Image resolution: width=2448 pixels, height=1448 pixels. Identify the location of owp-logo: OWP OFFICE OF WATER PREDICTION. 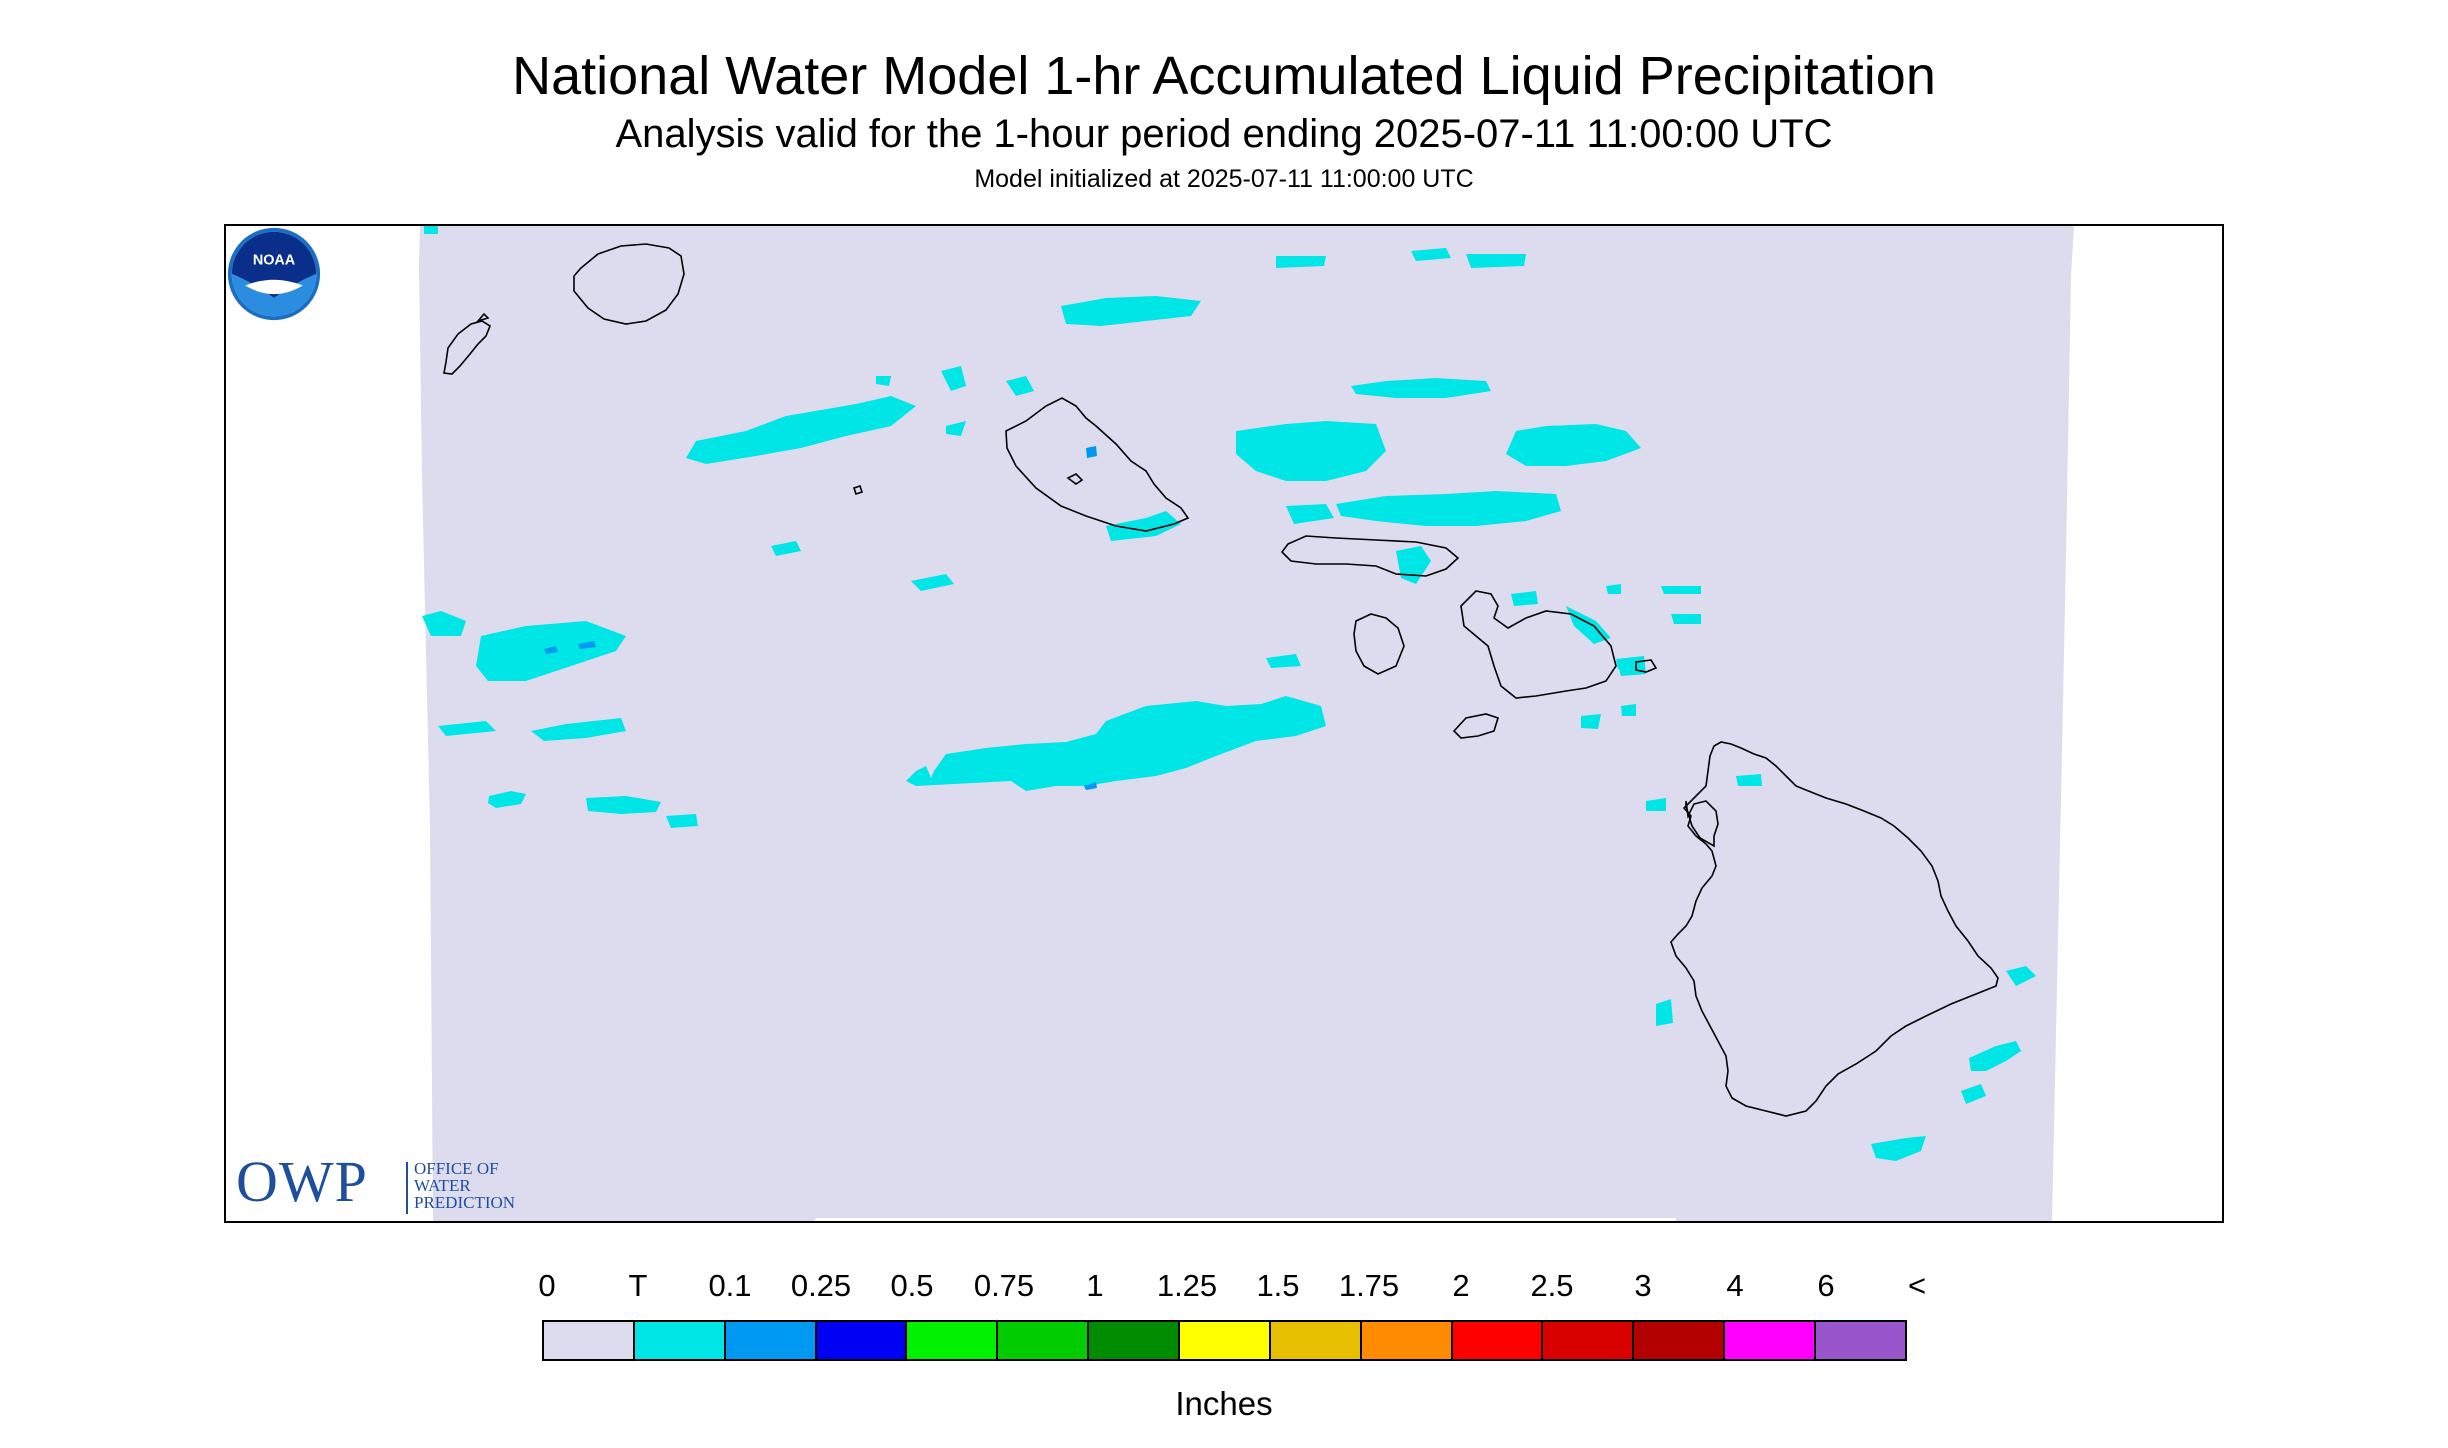
(401, 1183).